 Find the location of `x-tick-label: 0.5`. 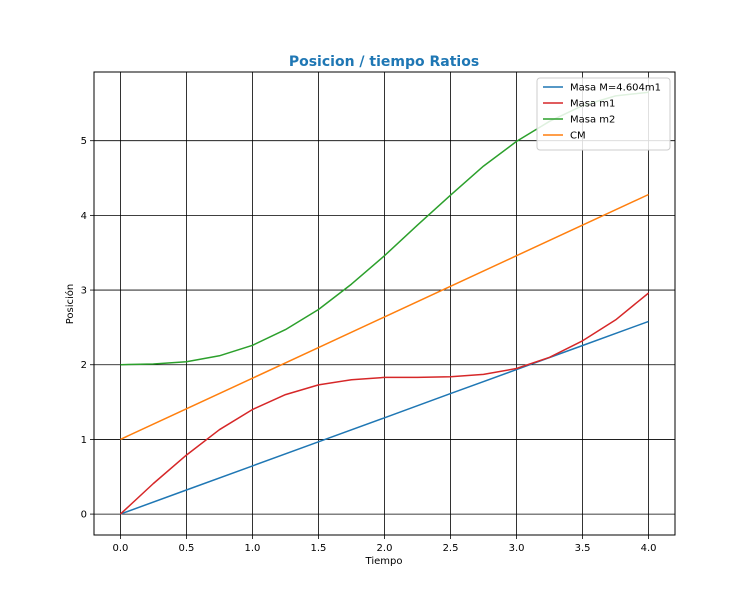

x-tick-label: 0.5 is located at coordinates (186, 548).